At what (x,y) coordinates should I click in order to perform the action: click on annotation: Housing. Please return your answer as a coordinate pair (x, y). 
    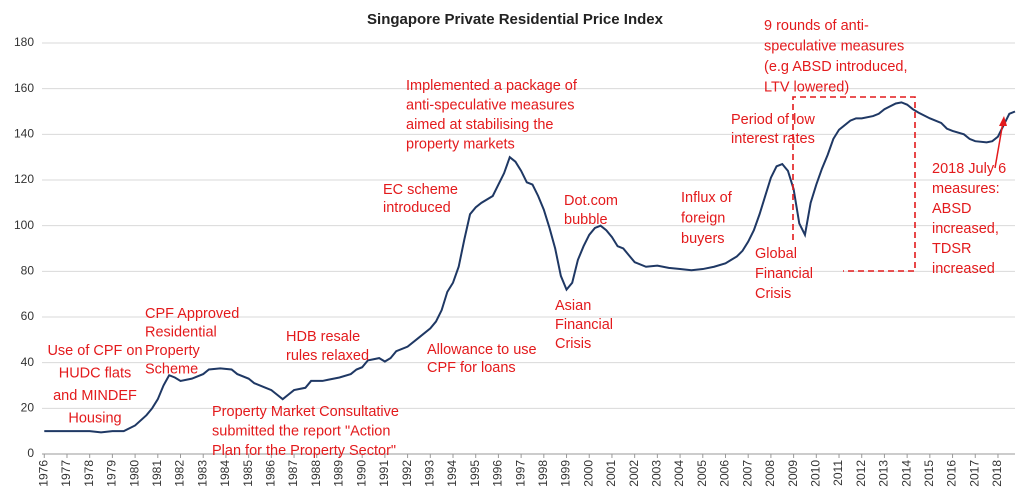
    Looking at the image, I should click on (94, 418).